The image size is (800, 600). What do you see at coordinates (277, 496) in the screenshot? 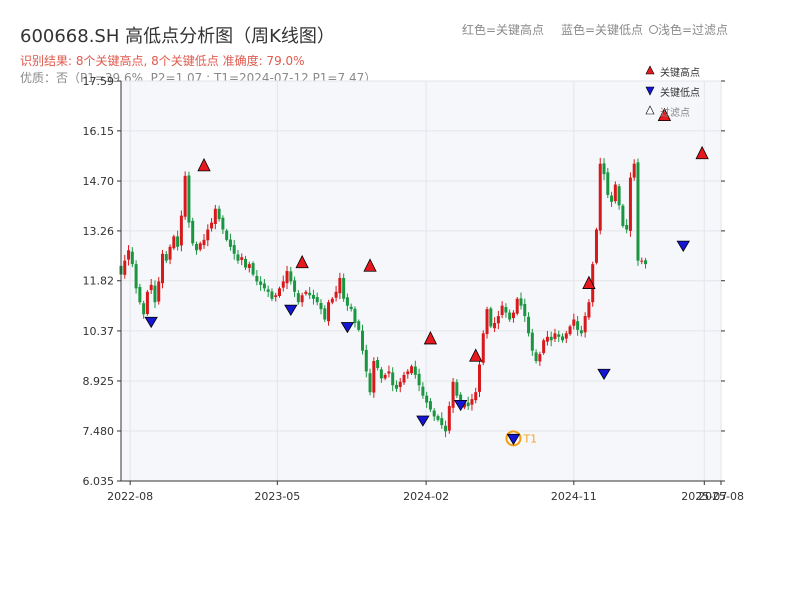
I see `x-tick-label: 2023-05` at bounding box center [277, 496].